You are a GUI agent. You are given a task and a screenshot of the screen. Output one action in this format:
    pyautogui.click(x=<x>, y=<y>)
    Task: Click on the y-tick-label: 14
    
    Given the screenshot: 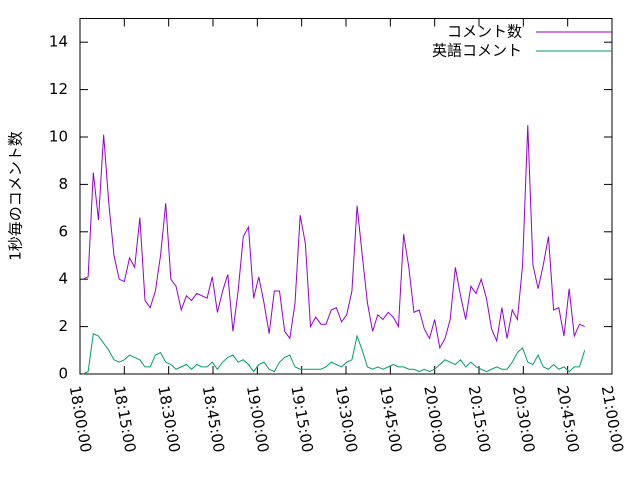 What is the action you would take?
    pyautogui.click(x=58, y=42)
    